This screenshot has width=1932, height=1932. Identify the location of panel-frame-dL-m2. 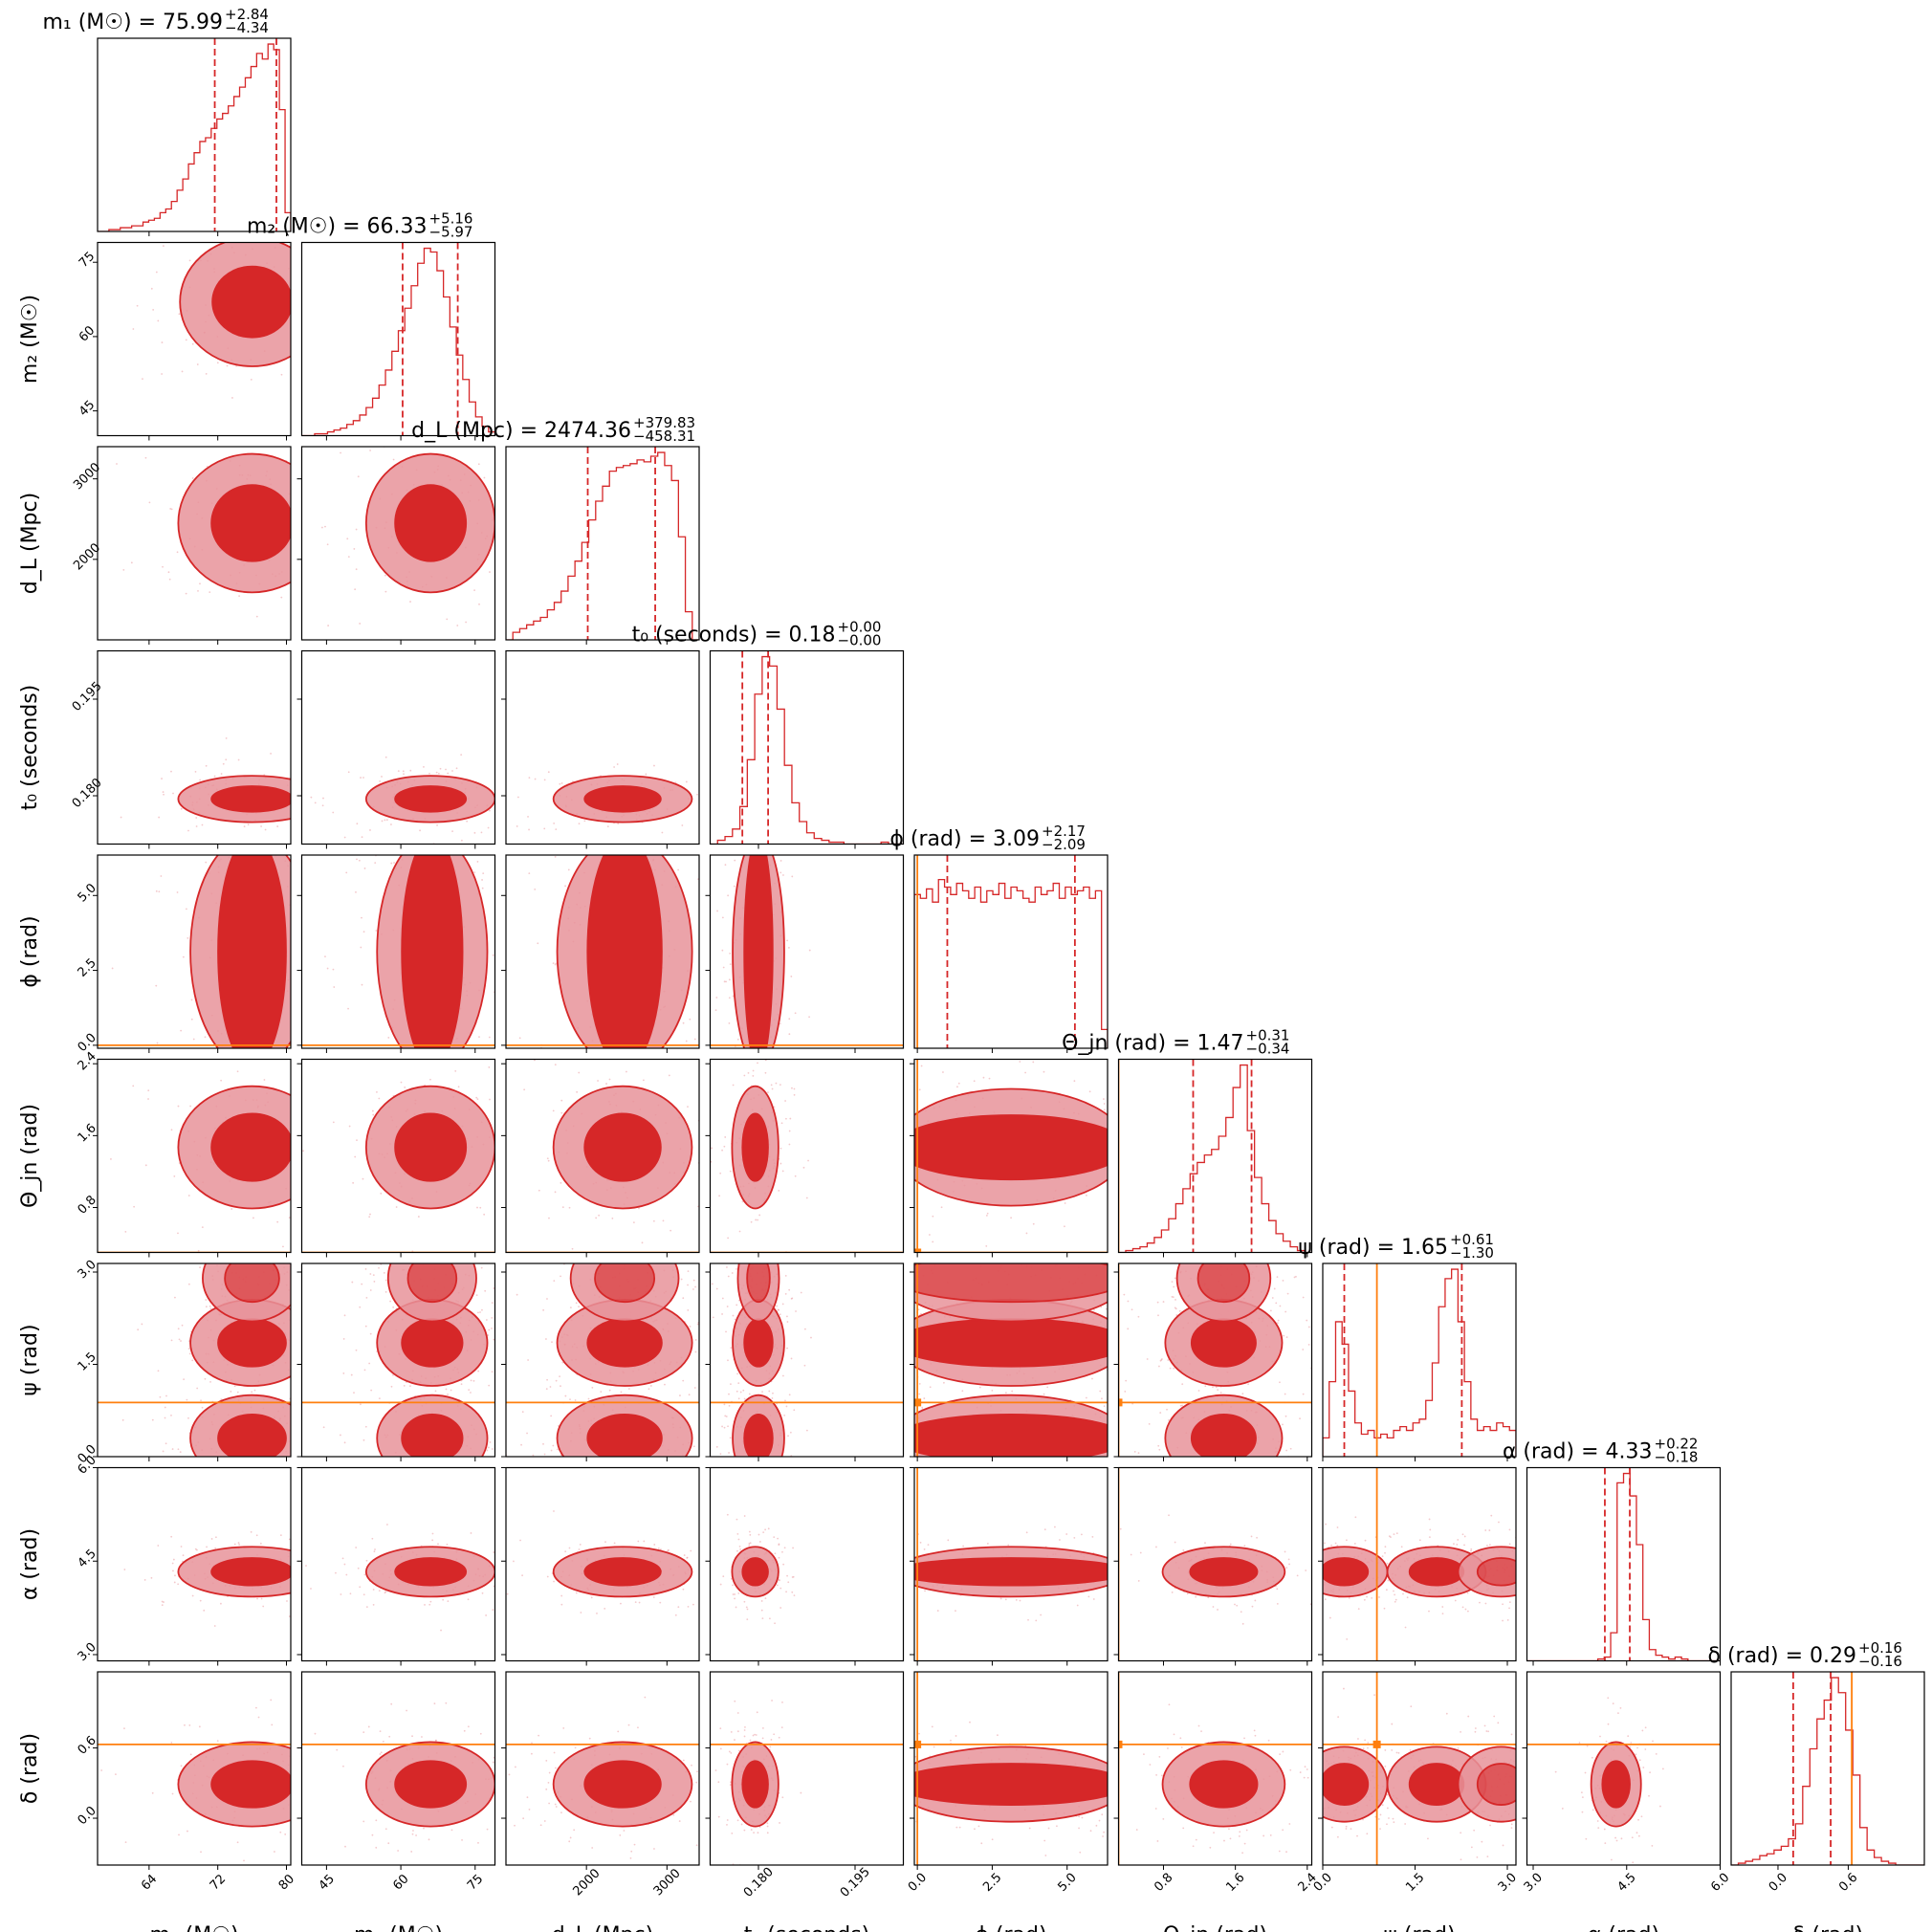
(398, 543).